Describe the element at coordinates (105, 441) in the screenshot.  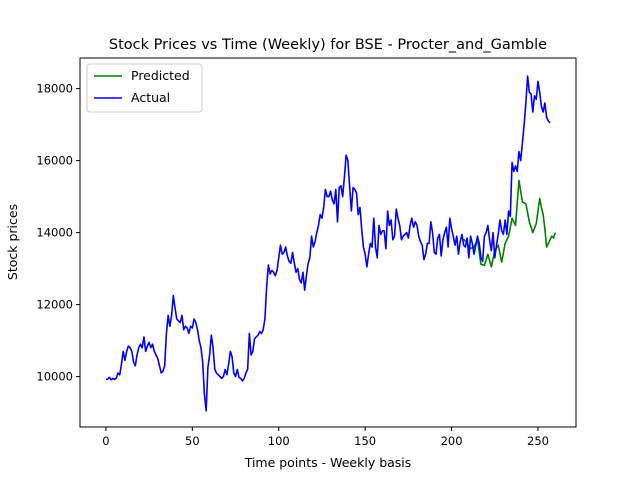
I see `x-tick-label: 0` at that location.